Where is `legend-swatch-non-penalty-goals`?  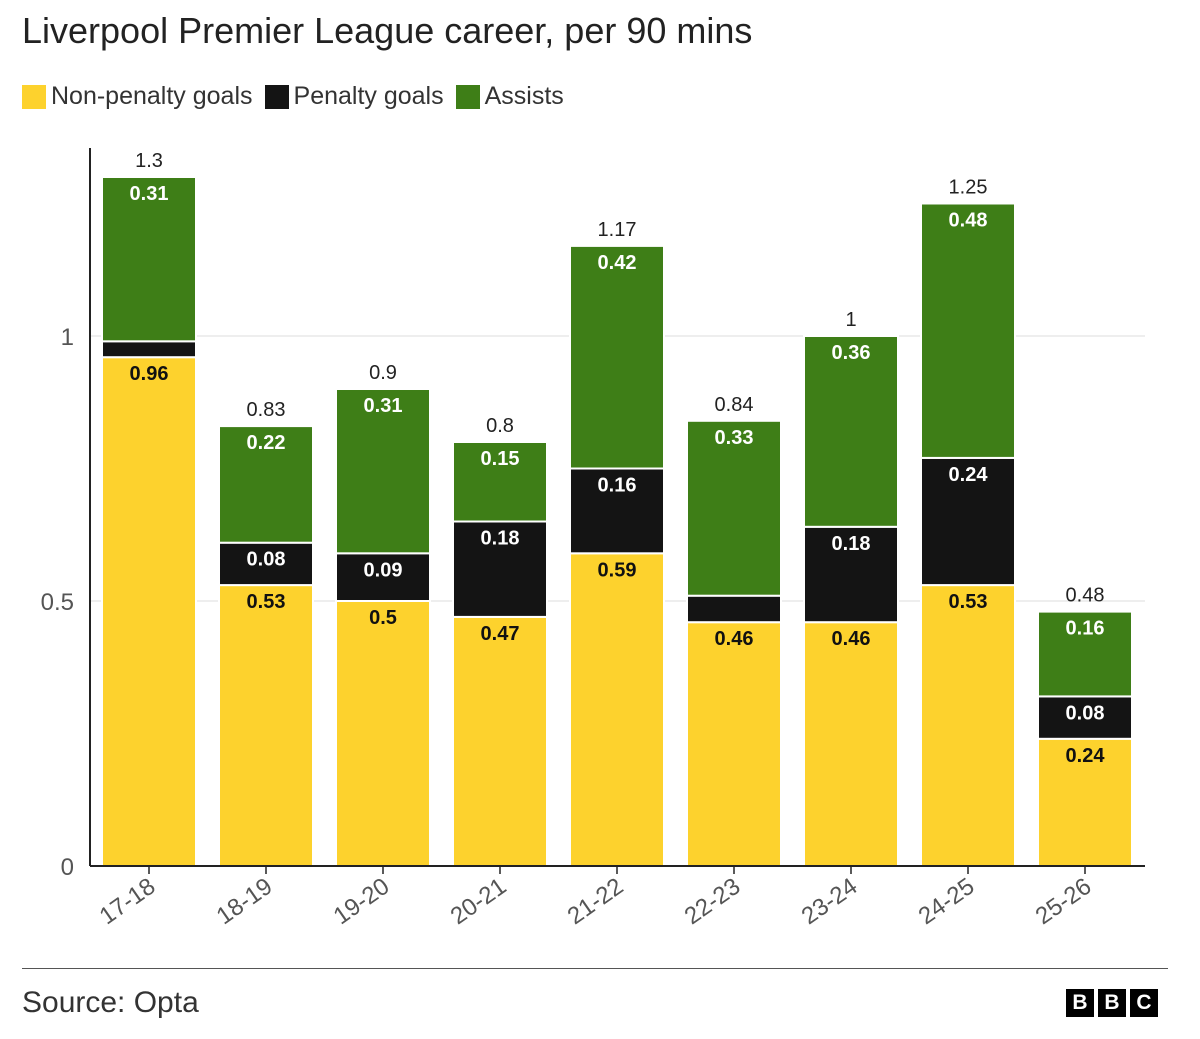 legend-swatch-non-penalty-goals is located at coordinates (34, 96).